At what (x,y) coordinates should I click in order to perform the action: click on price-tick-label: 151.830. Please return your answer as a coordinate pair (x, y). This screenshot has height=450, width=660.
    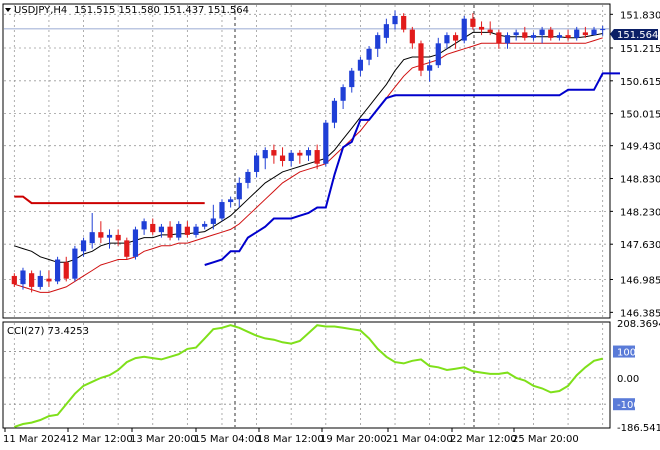
    Looking at the image, I should click on (640, 15).